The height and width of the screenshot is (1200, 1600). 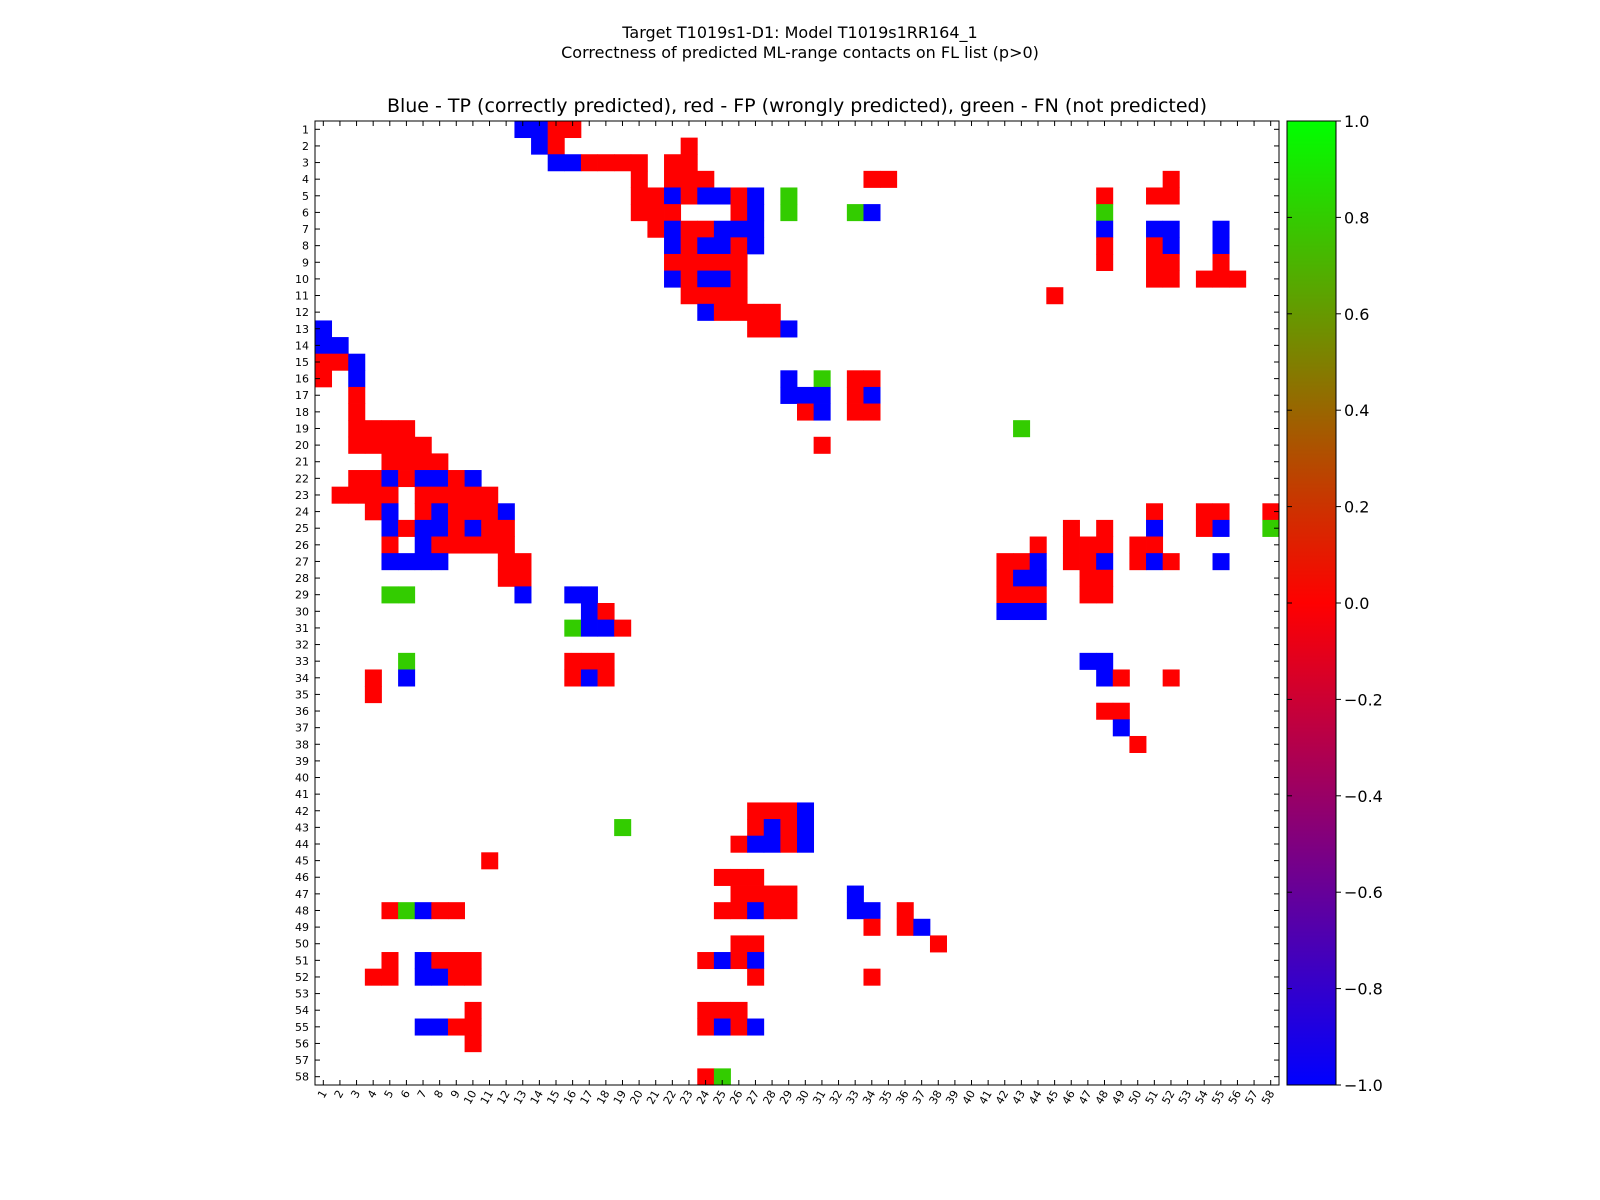 What do you see at coordinates (722, 246) in the screenshot?
I see `contact-cell-tp-r8-c25` at bounding box center [722, 246].